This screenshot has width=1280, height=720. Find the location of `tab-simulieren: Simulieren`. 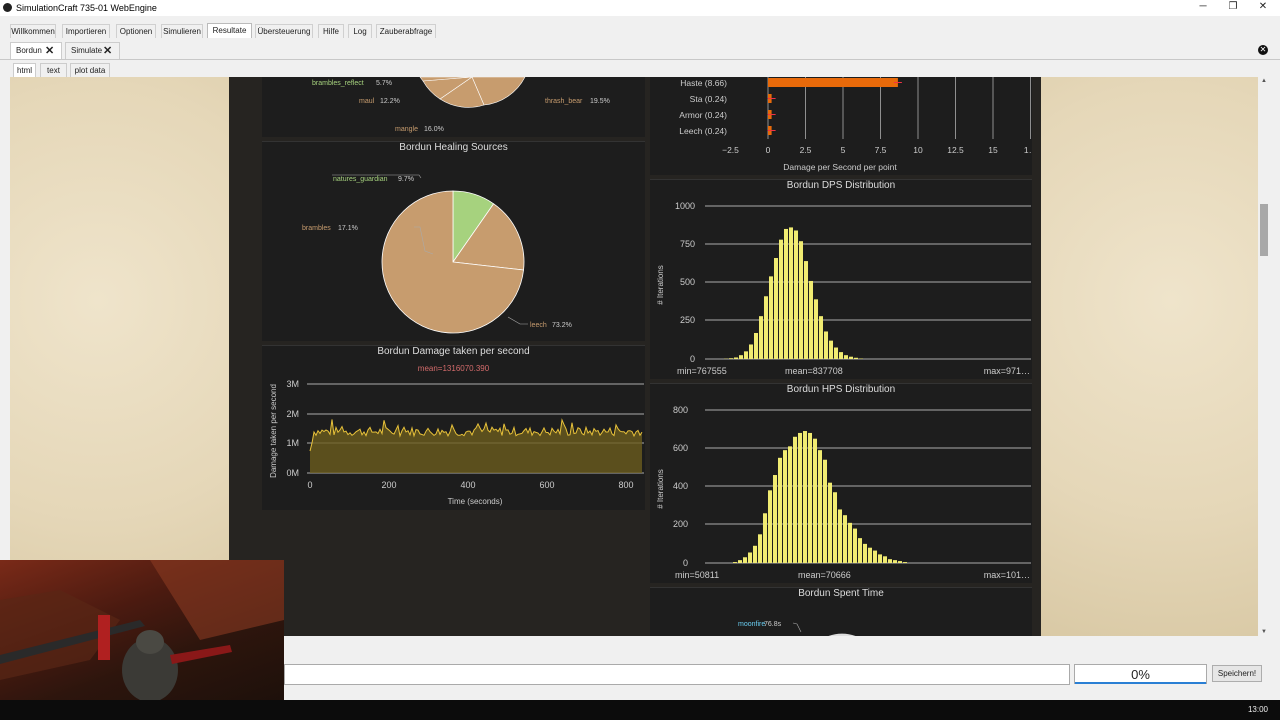

tab-simulieren: Simulieren is located at coordinates (182, 31).